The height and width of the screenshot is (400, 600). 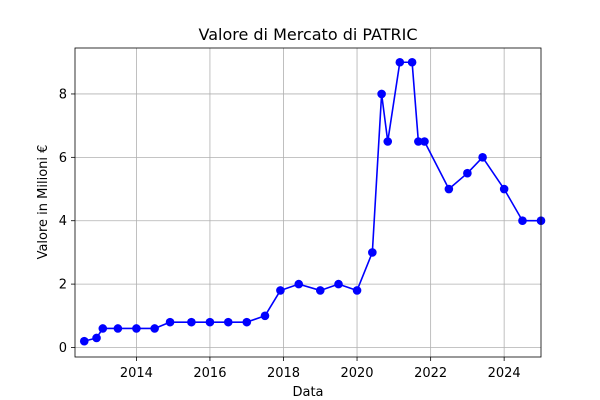 I want to click on x-tick-label: 2014, so click(x=136, y=373).